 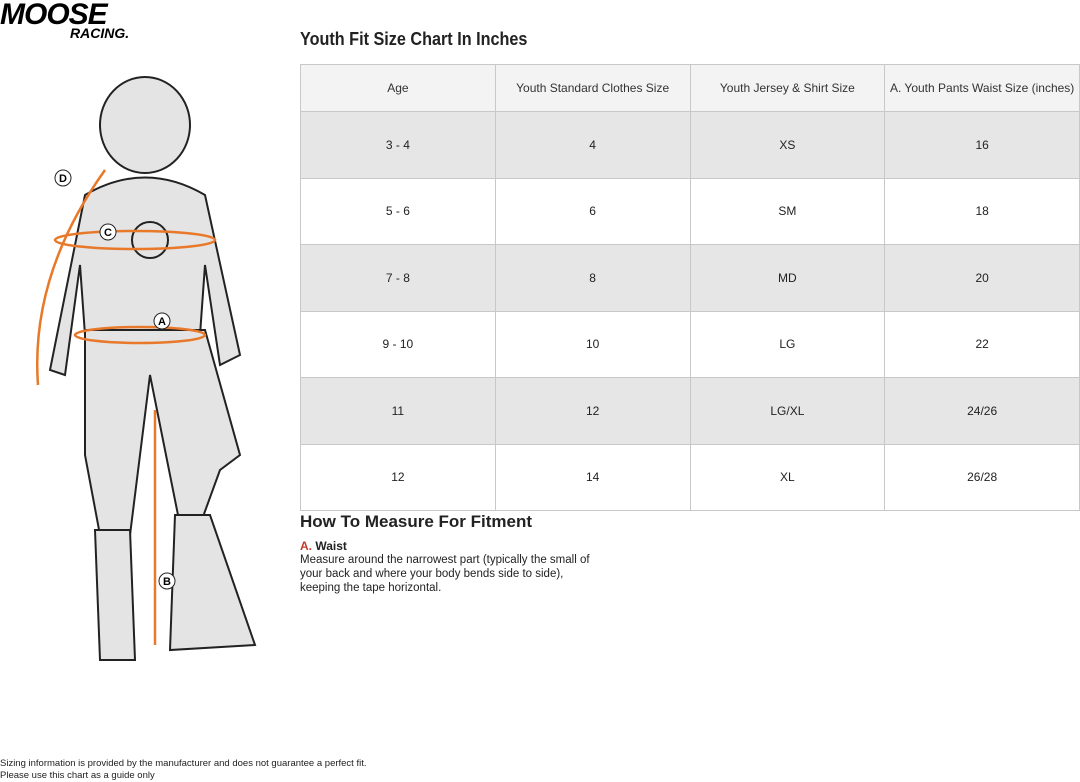 I want to click on table-cell: 26/28, so click(x=982, y=477).